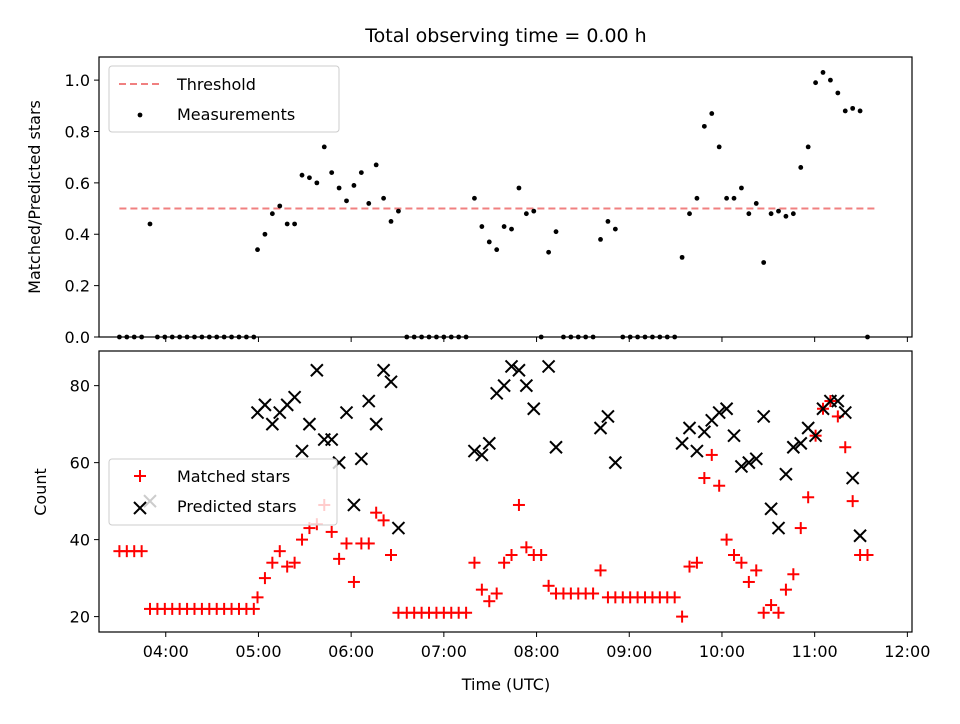  I want to click on top-y-ticks: 0.0 0.2 0.4 0.6 0.8 1.0, so click(82, 209).